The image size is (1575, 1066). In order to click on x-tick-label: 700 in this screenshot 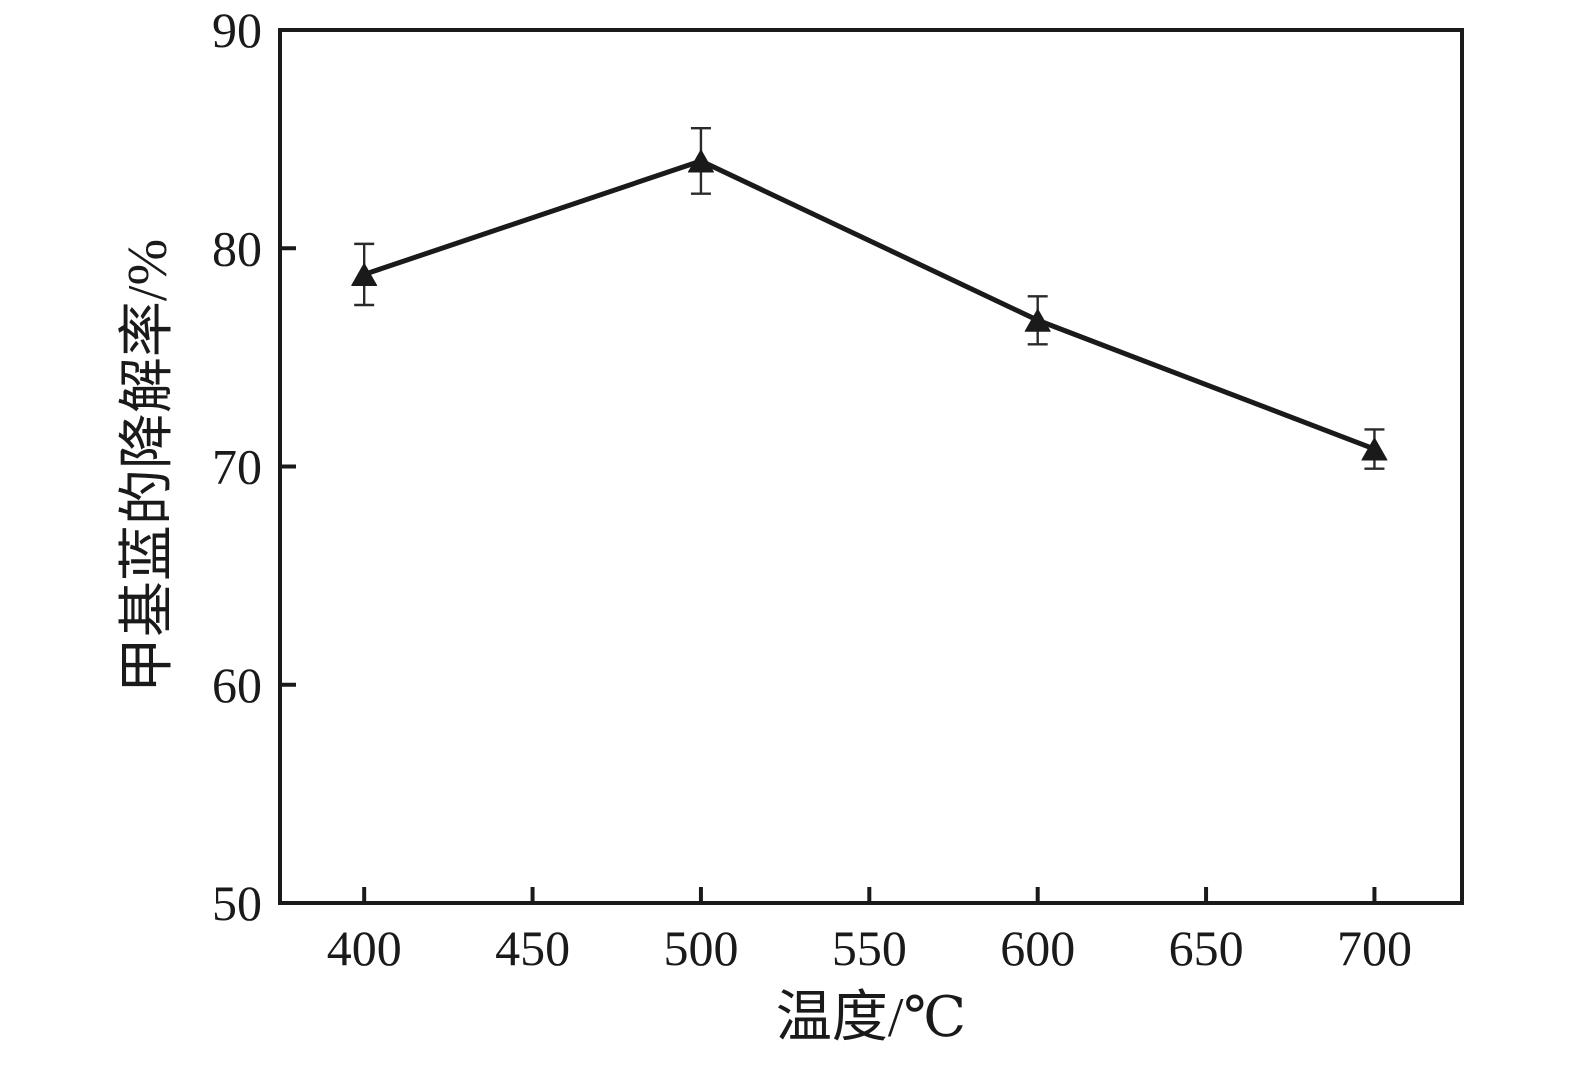, I will do `click(1374, 948)`.